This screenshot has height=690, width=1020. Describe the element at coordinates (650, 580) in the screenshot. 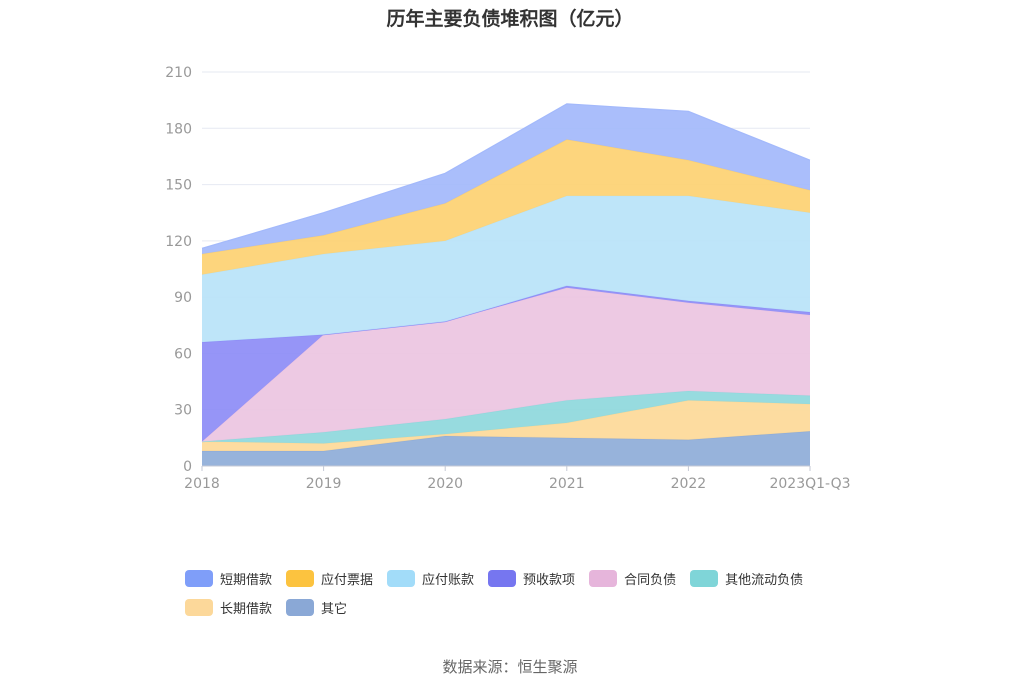

I see `legend-label: 合同负债` at that location.